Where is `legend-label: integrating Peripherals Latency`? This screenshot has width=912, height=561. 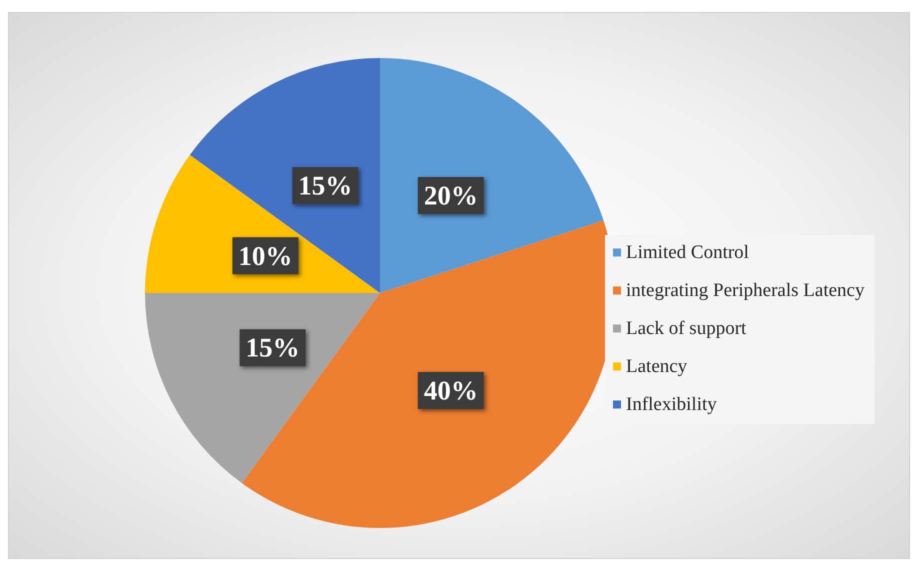
legend-label: integrating Peripherals Latency is located at coordinates (745, 290).